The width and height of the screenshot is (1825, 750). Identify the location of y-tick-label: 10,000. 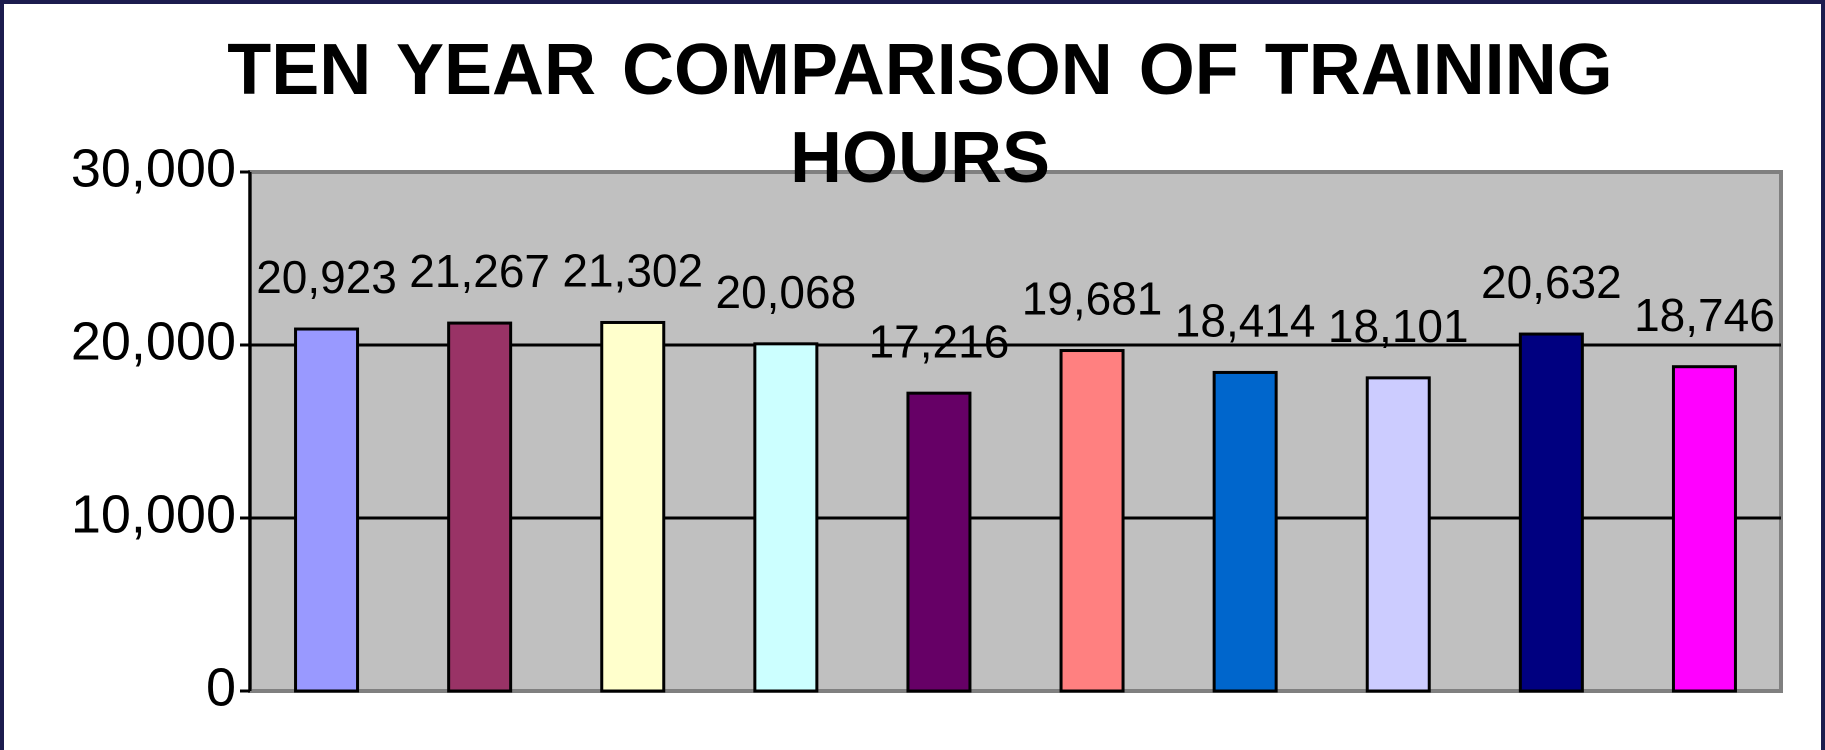
(153, 514).